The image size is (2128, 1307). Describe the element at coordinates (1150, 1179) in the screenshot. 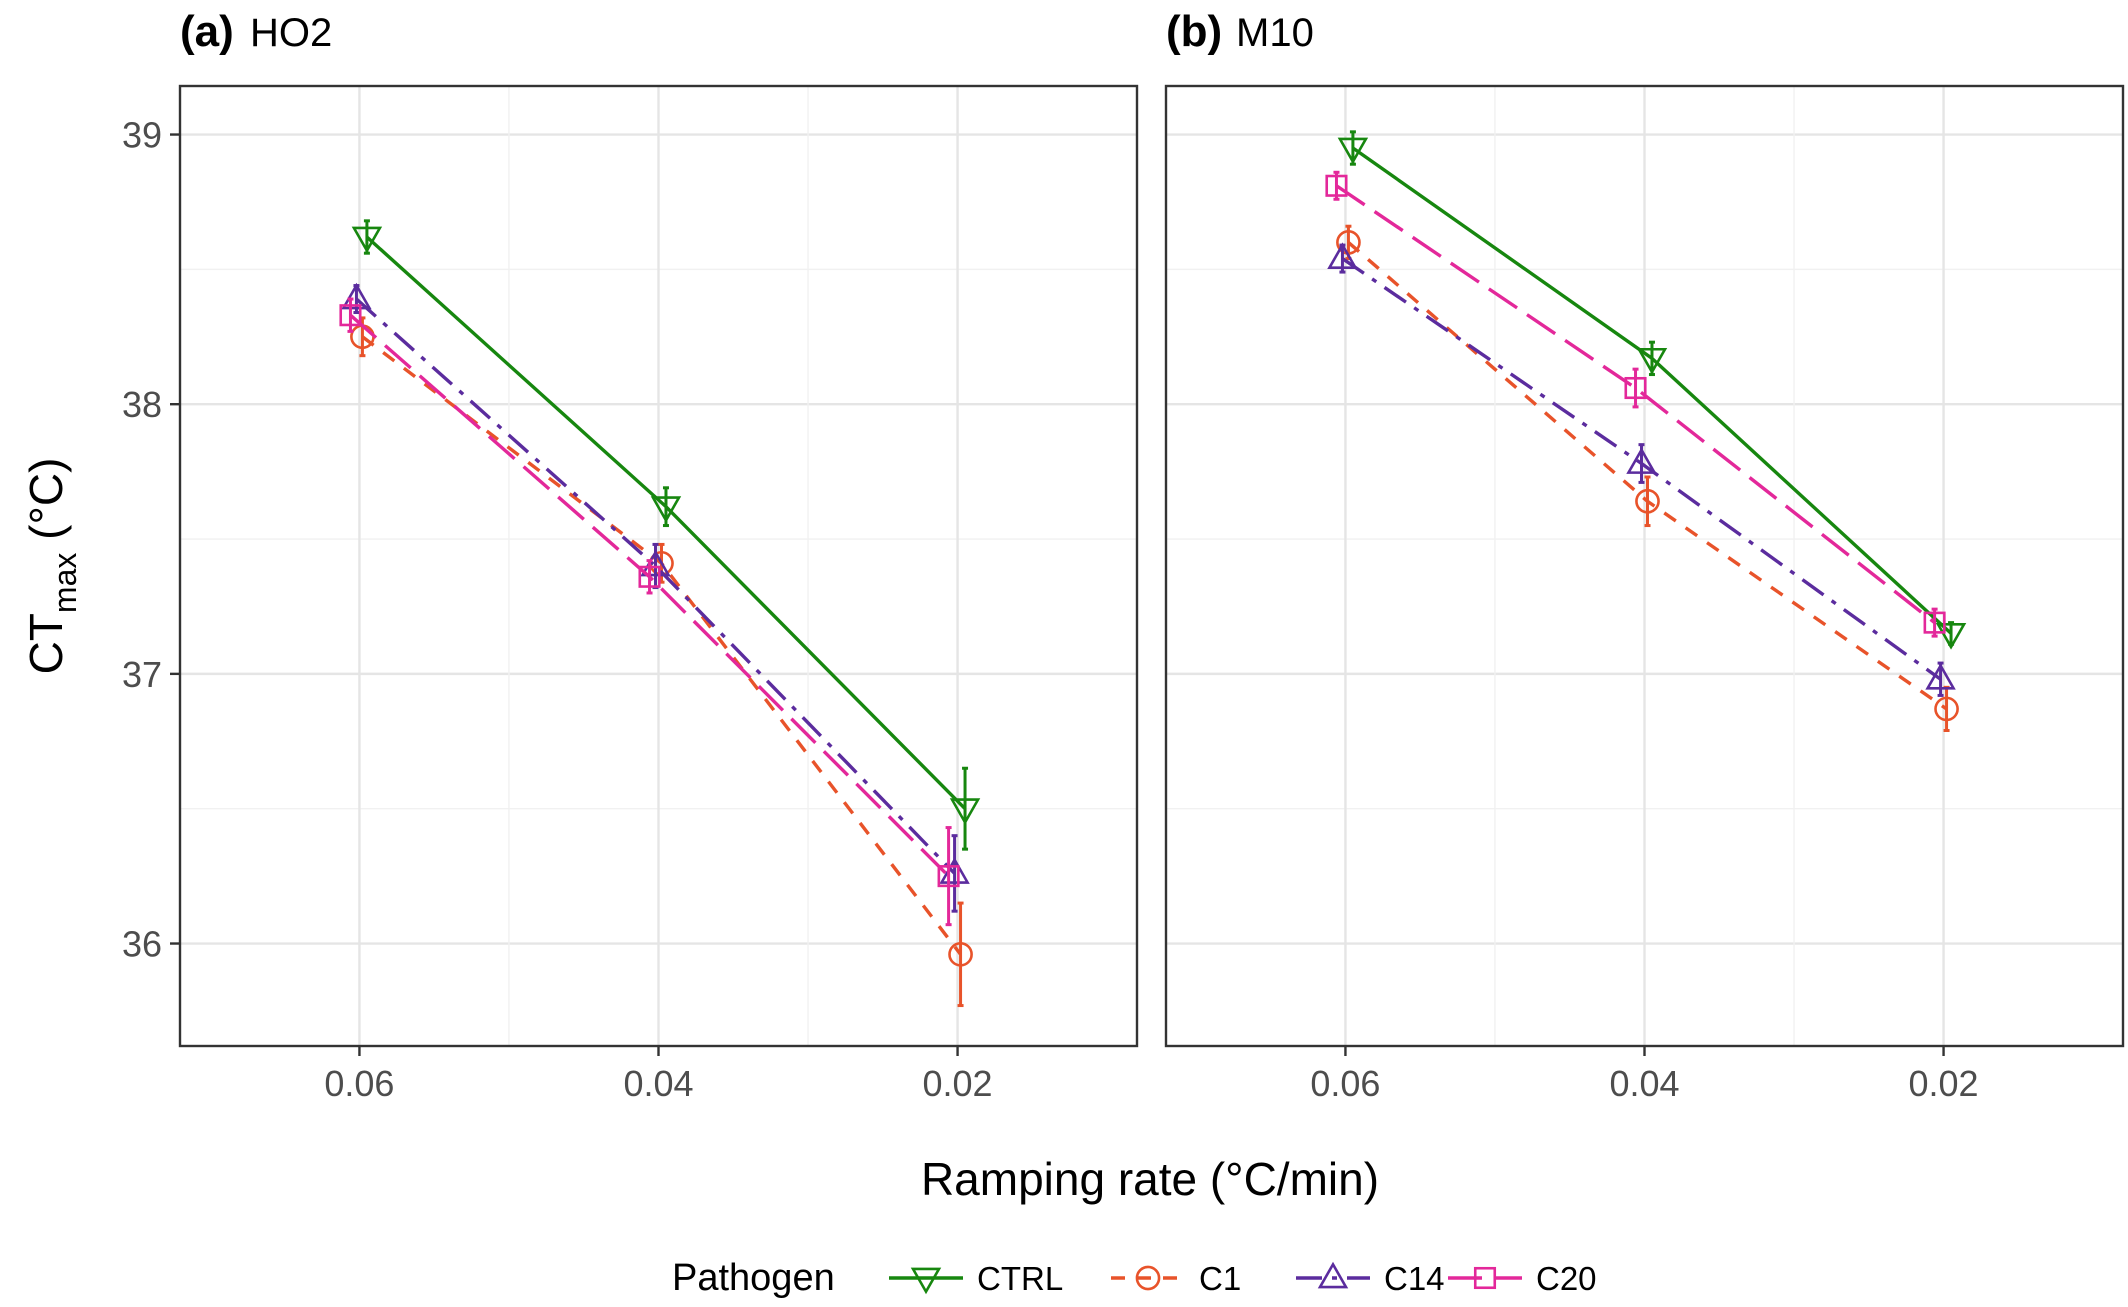

I see `x-axis-title: Ramping rate (°C/min)` at that location.